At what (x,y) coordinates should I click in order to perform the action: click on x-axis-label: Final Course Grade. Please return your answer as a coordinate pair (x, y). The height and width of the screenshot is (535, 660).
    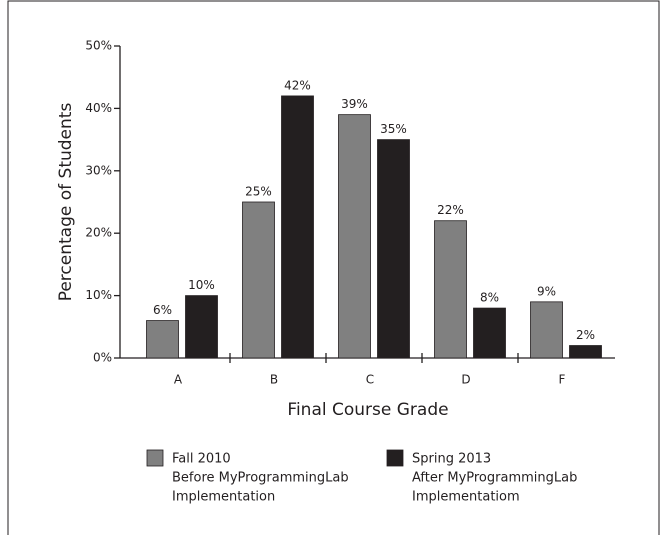
    Looking at the image, I should click on (367, 410).